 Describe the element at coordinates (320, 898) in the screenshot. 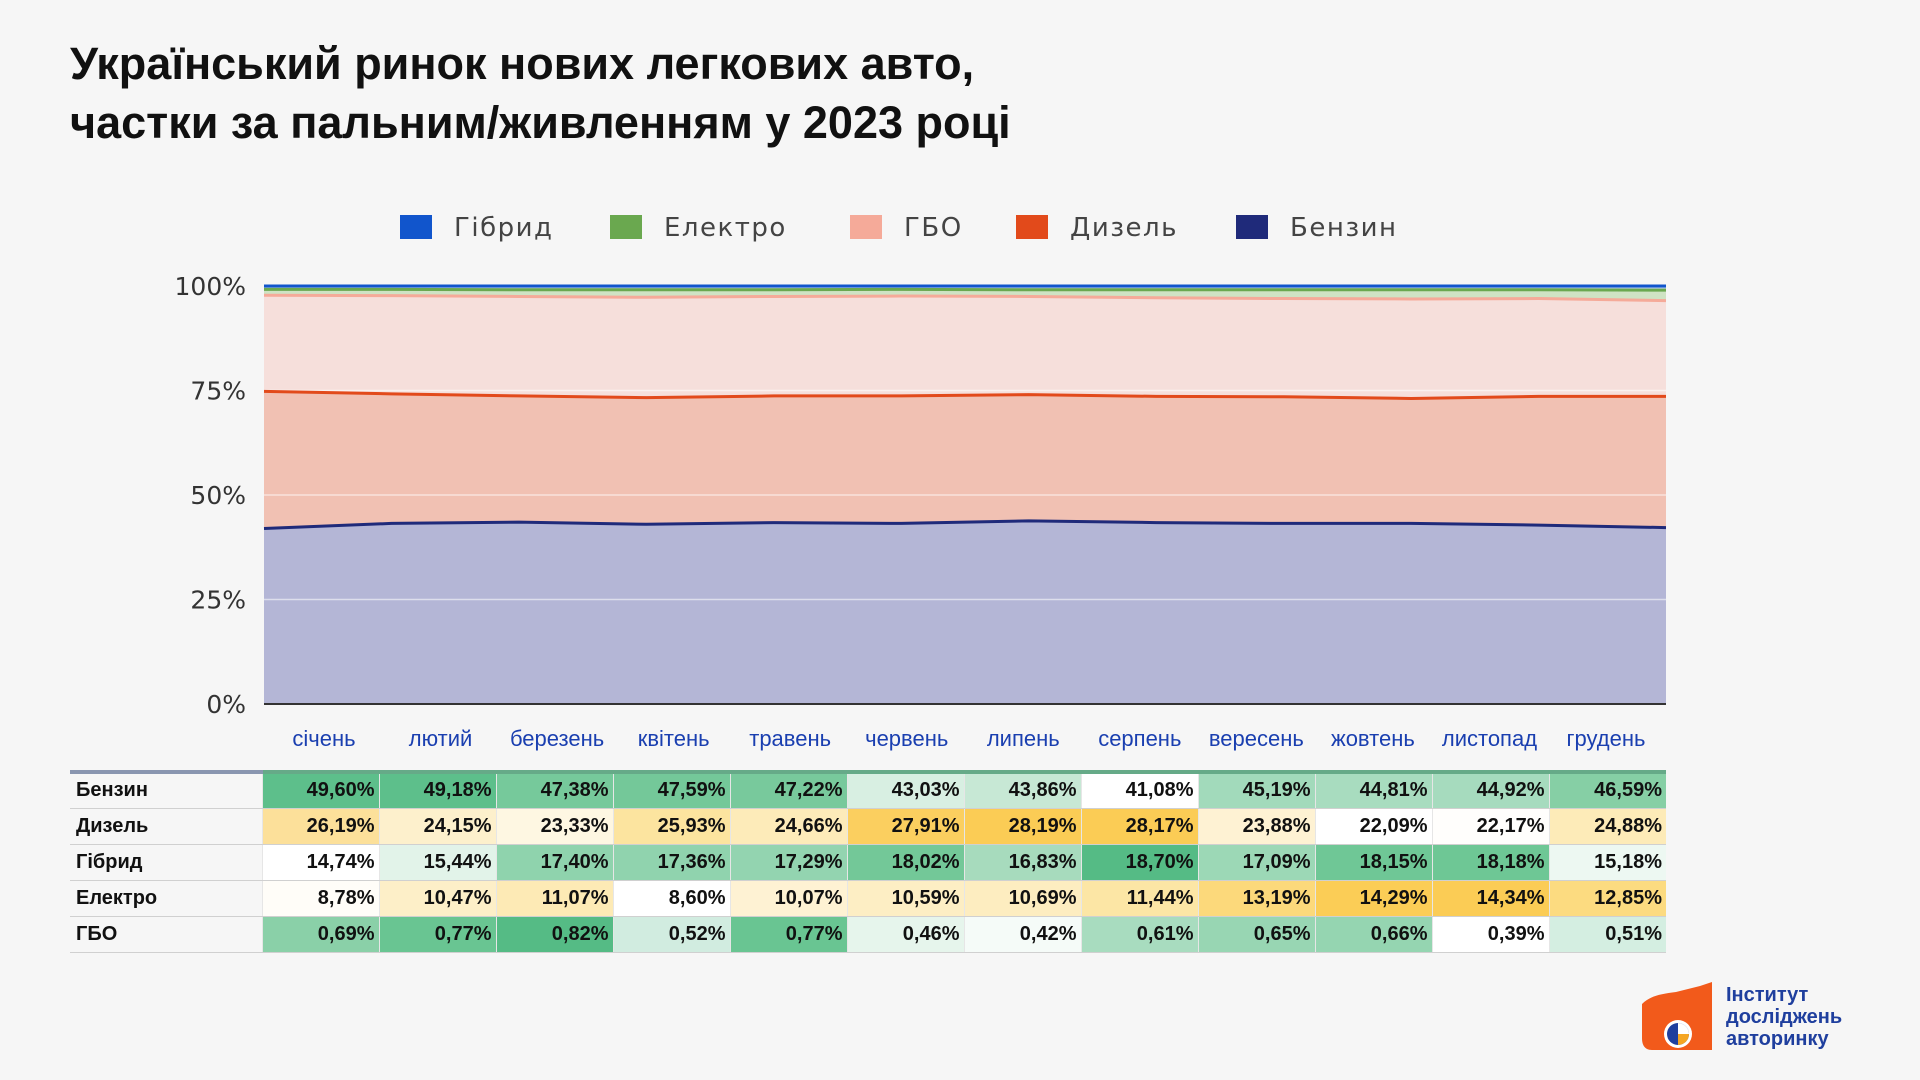

I see `table-cell: 8,78%` at that location.